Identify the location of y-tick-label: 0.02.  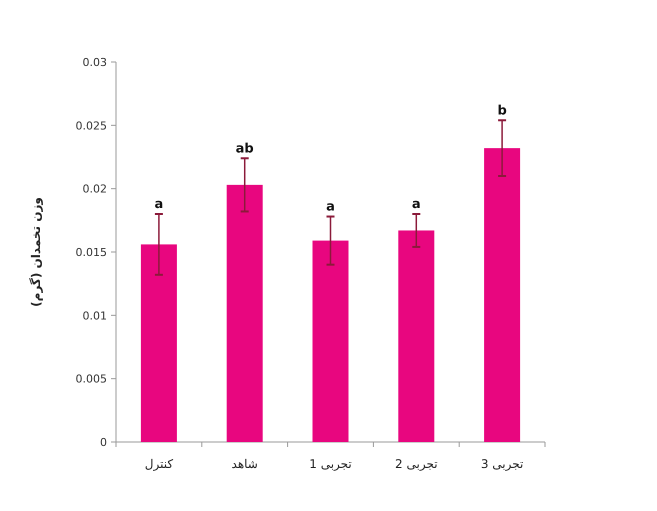
(94, 189).